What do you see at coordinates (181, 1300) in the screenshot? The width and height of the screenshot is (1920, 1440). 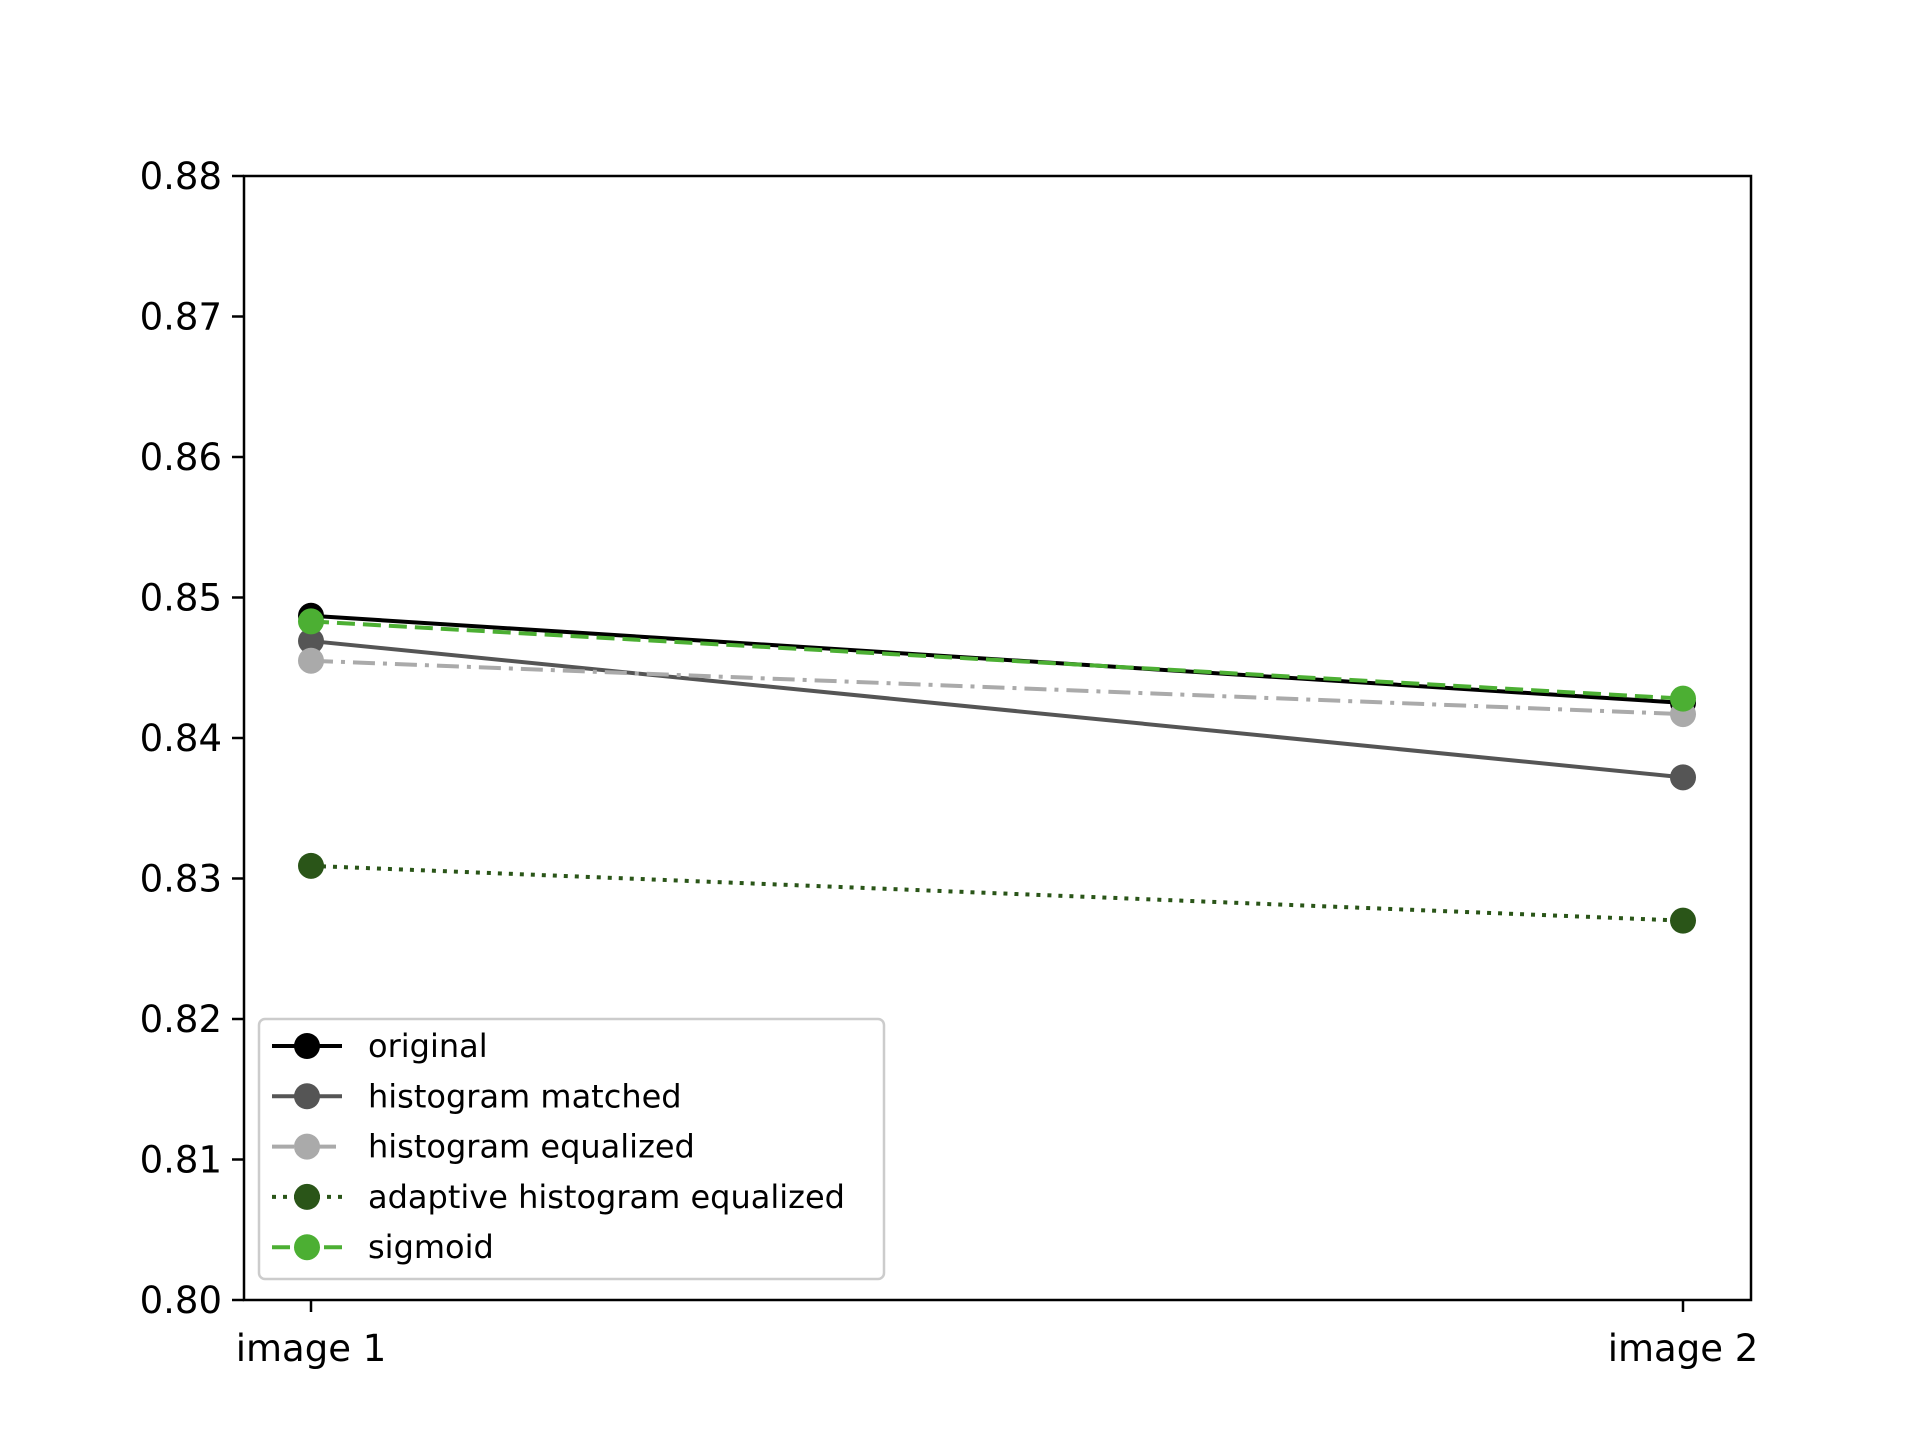 I see `y-tick-label: 0.80` at bounding box center [181, 1300].